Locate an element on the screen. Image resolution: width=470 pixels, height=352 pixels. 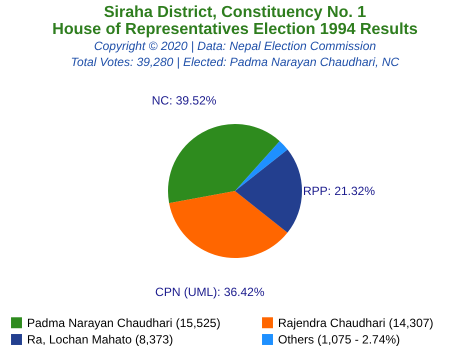
data-label: RPP: 21.32% is located at coordinates (339, 191).